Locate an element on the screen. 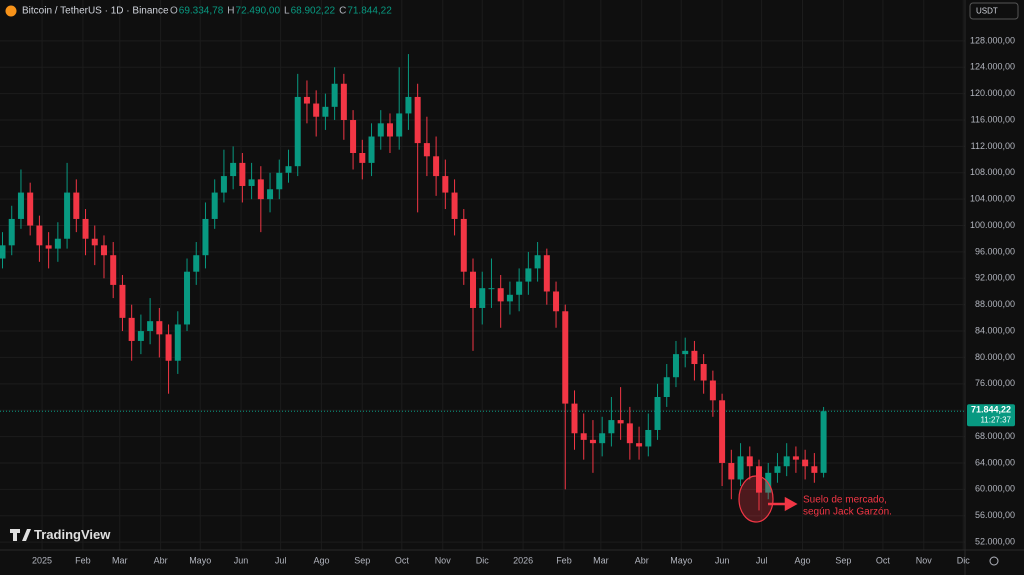 The width and height of the screenshot is (1024, 575). symbol: Bitcoin / TetherUS · 1D · Binance is located at coordinates (95, 11).